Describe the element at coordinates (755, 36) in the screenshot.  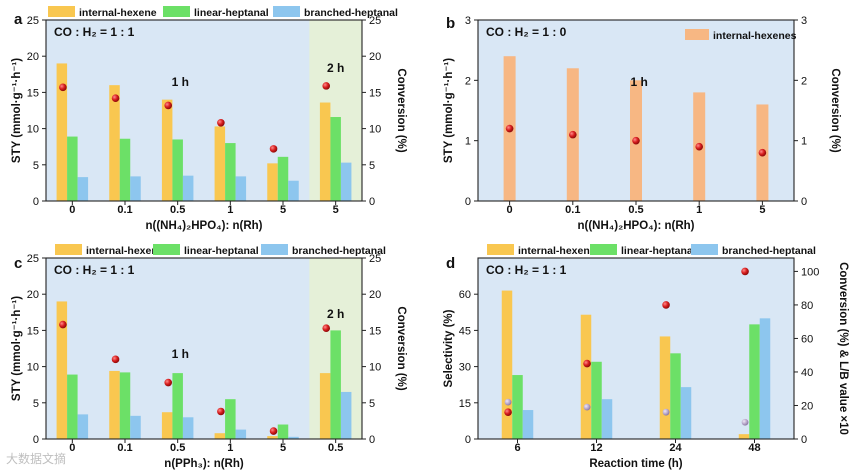
I see `legend-label: internal-hexenes` at that location.